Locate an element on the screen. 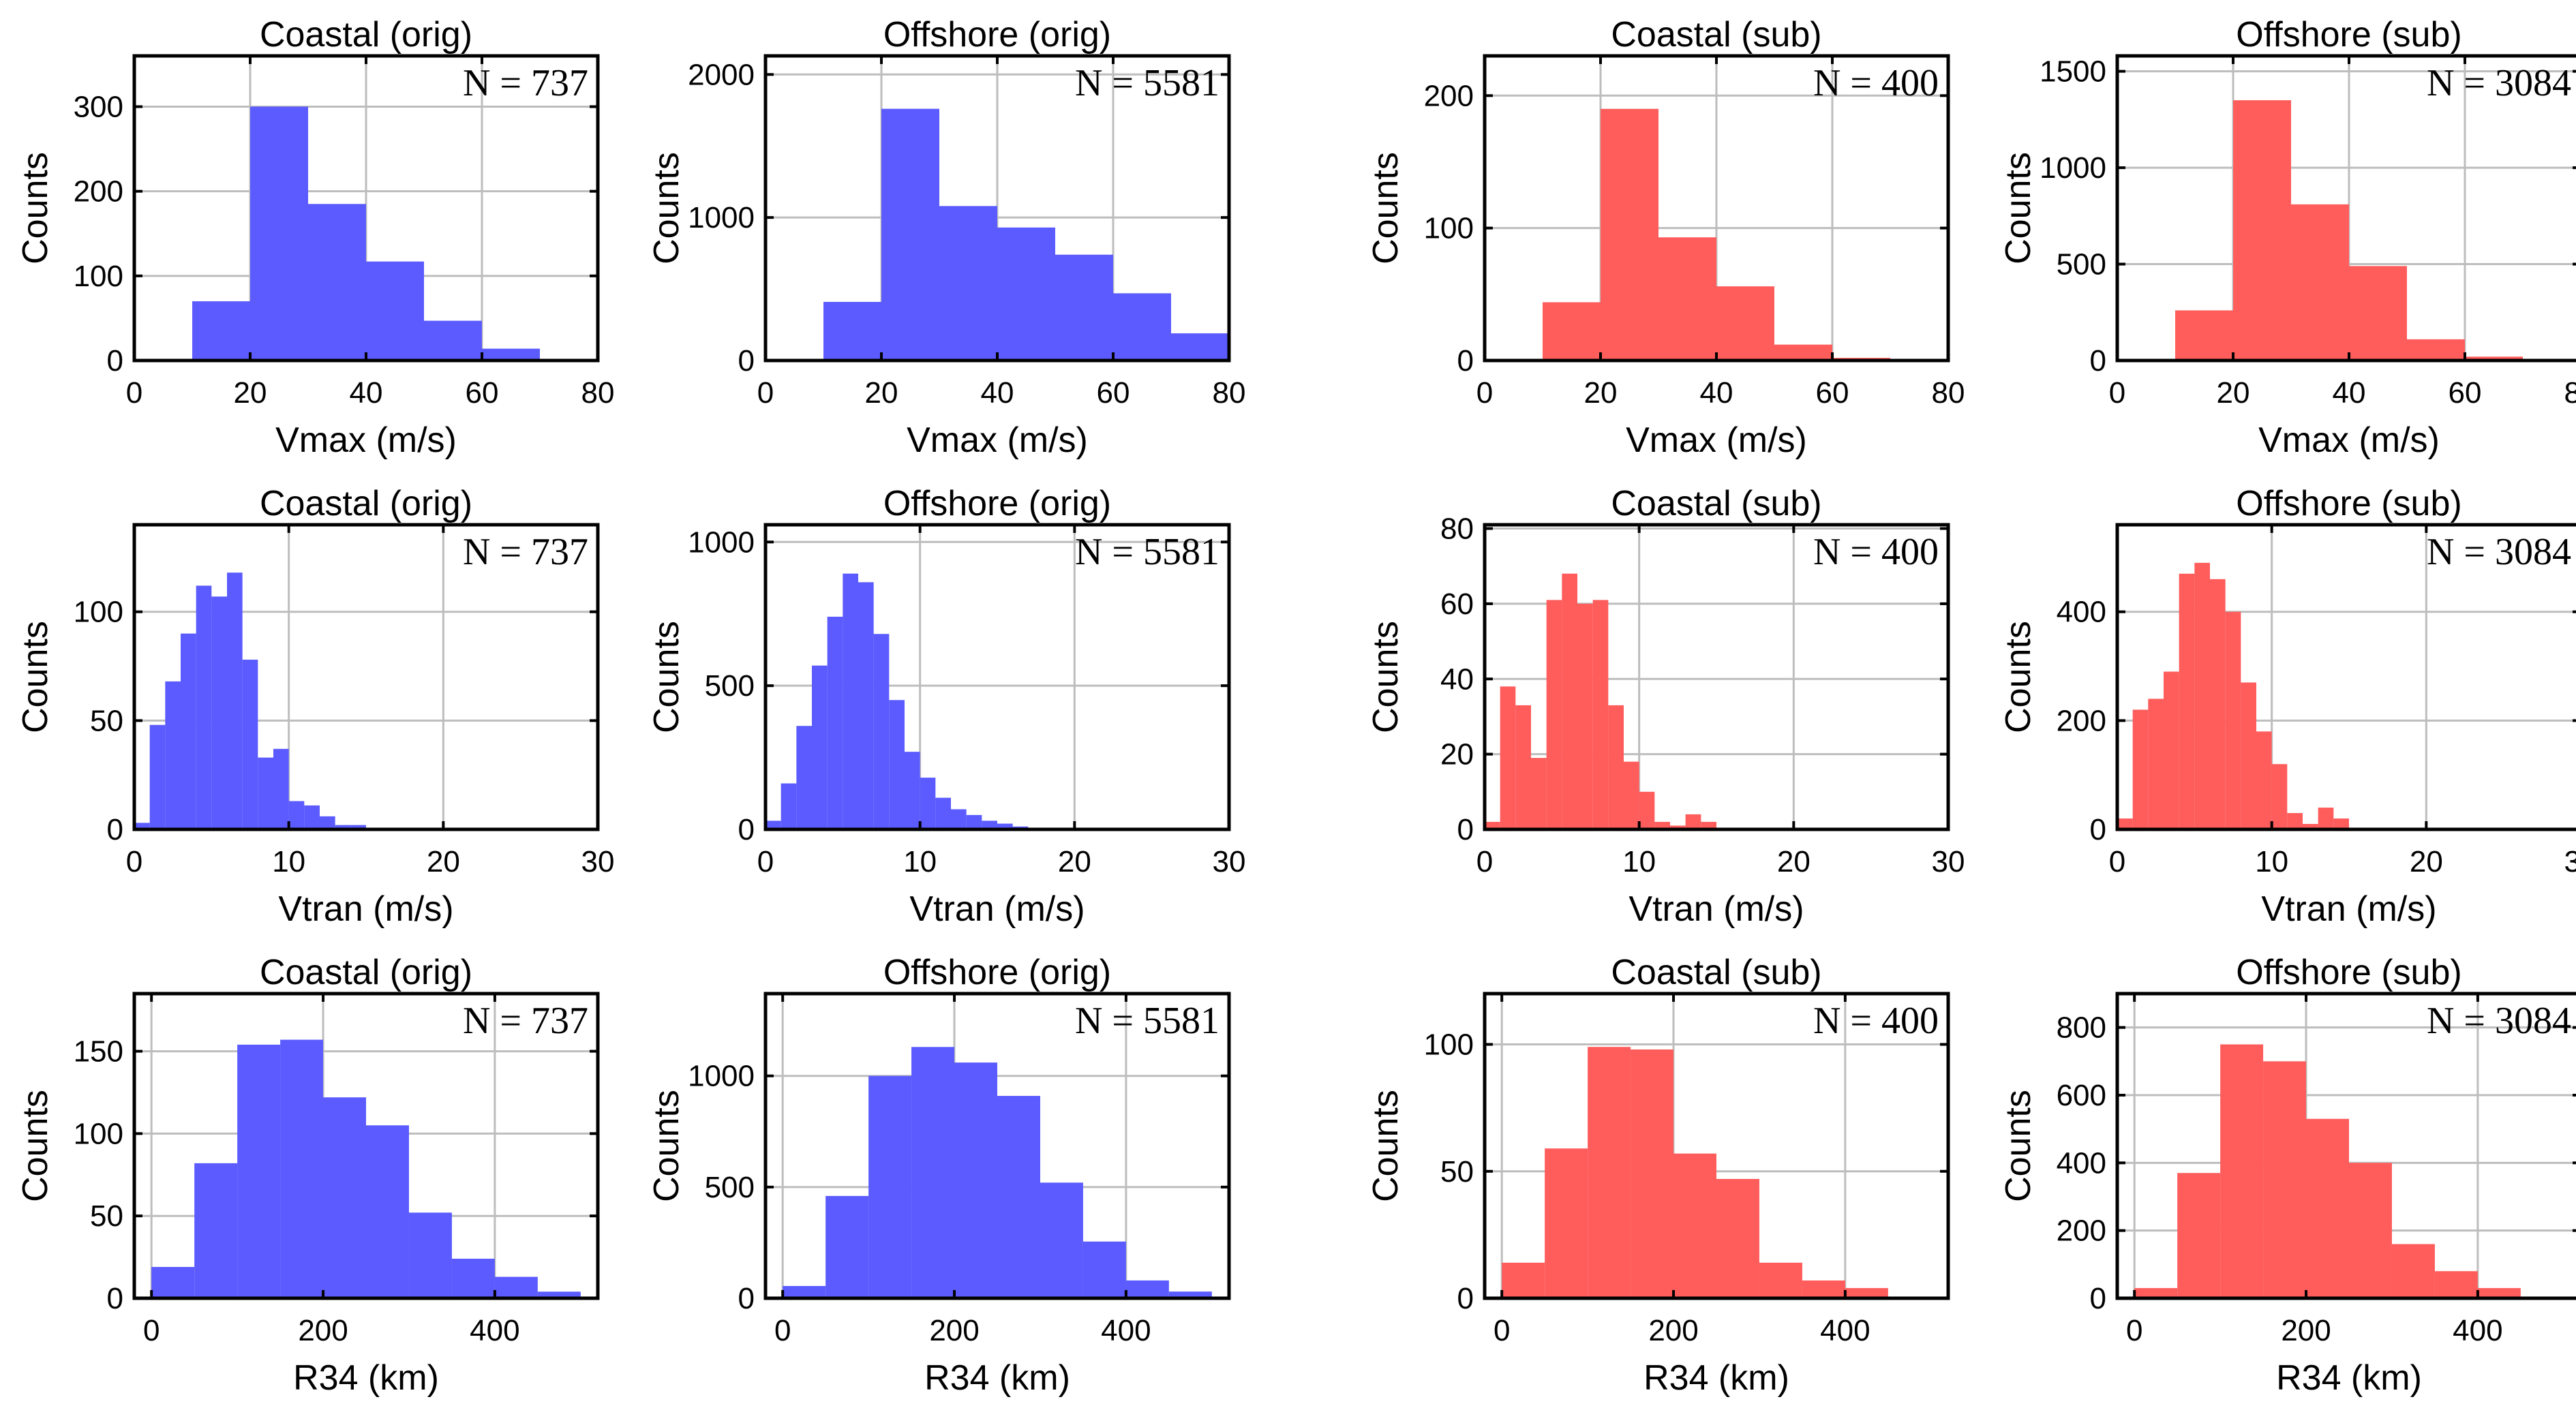  x-tick-label: 80 is located at coordinates (598, 393).